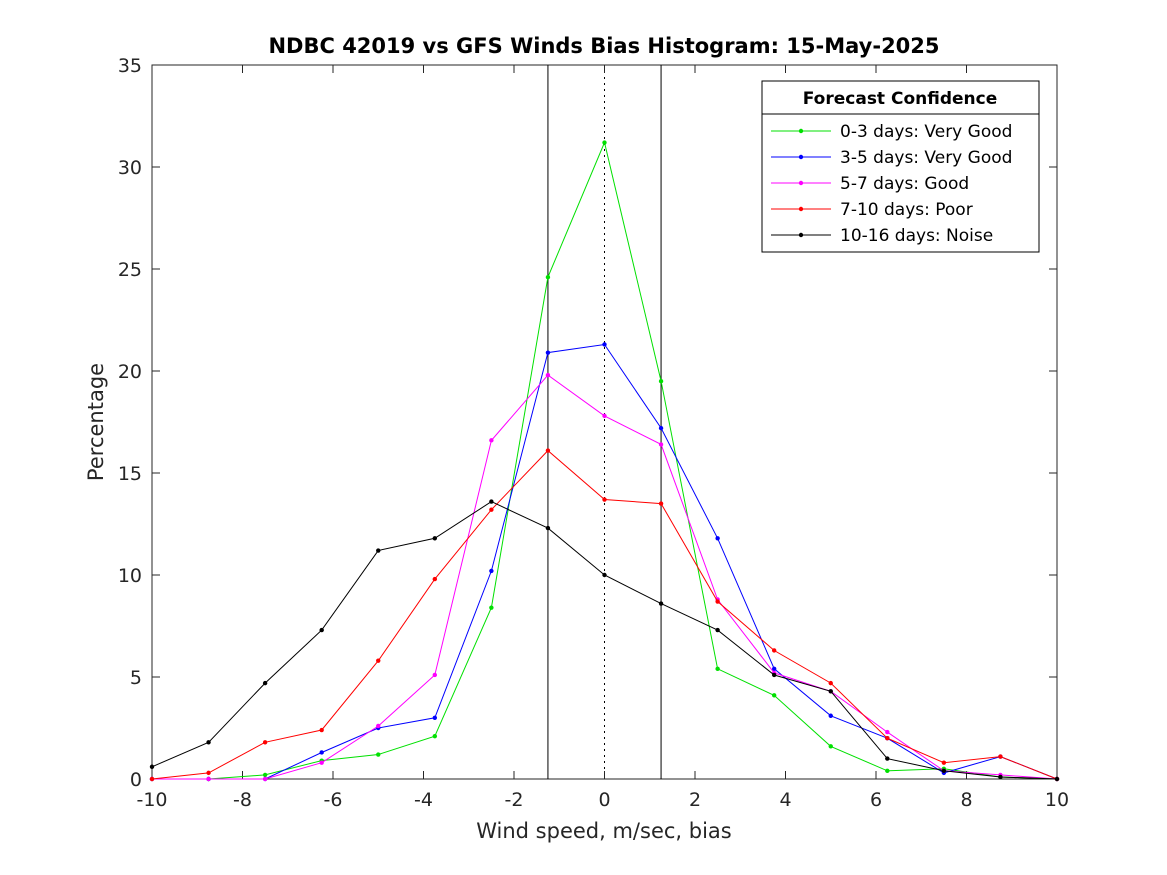  What do you see at coordinates (130, 270) in the screenshot?
I see `y-tick-label: 25` at bounding box center [130, 270].